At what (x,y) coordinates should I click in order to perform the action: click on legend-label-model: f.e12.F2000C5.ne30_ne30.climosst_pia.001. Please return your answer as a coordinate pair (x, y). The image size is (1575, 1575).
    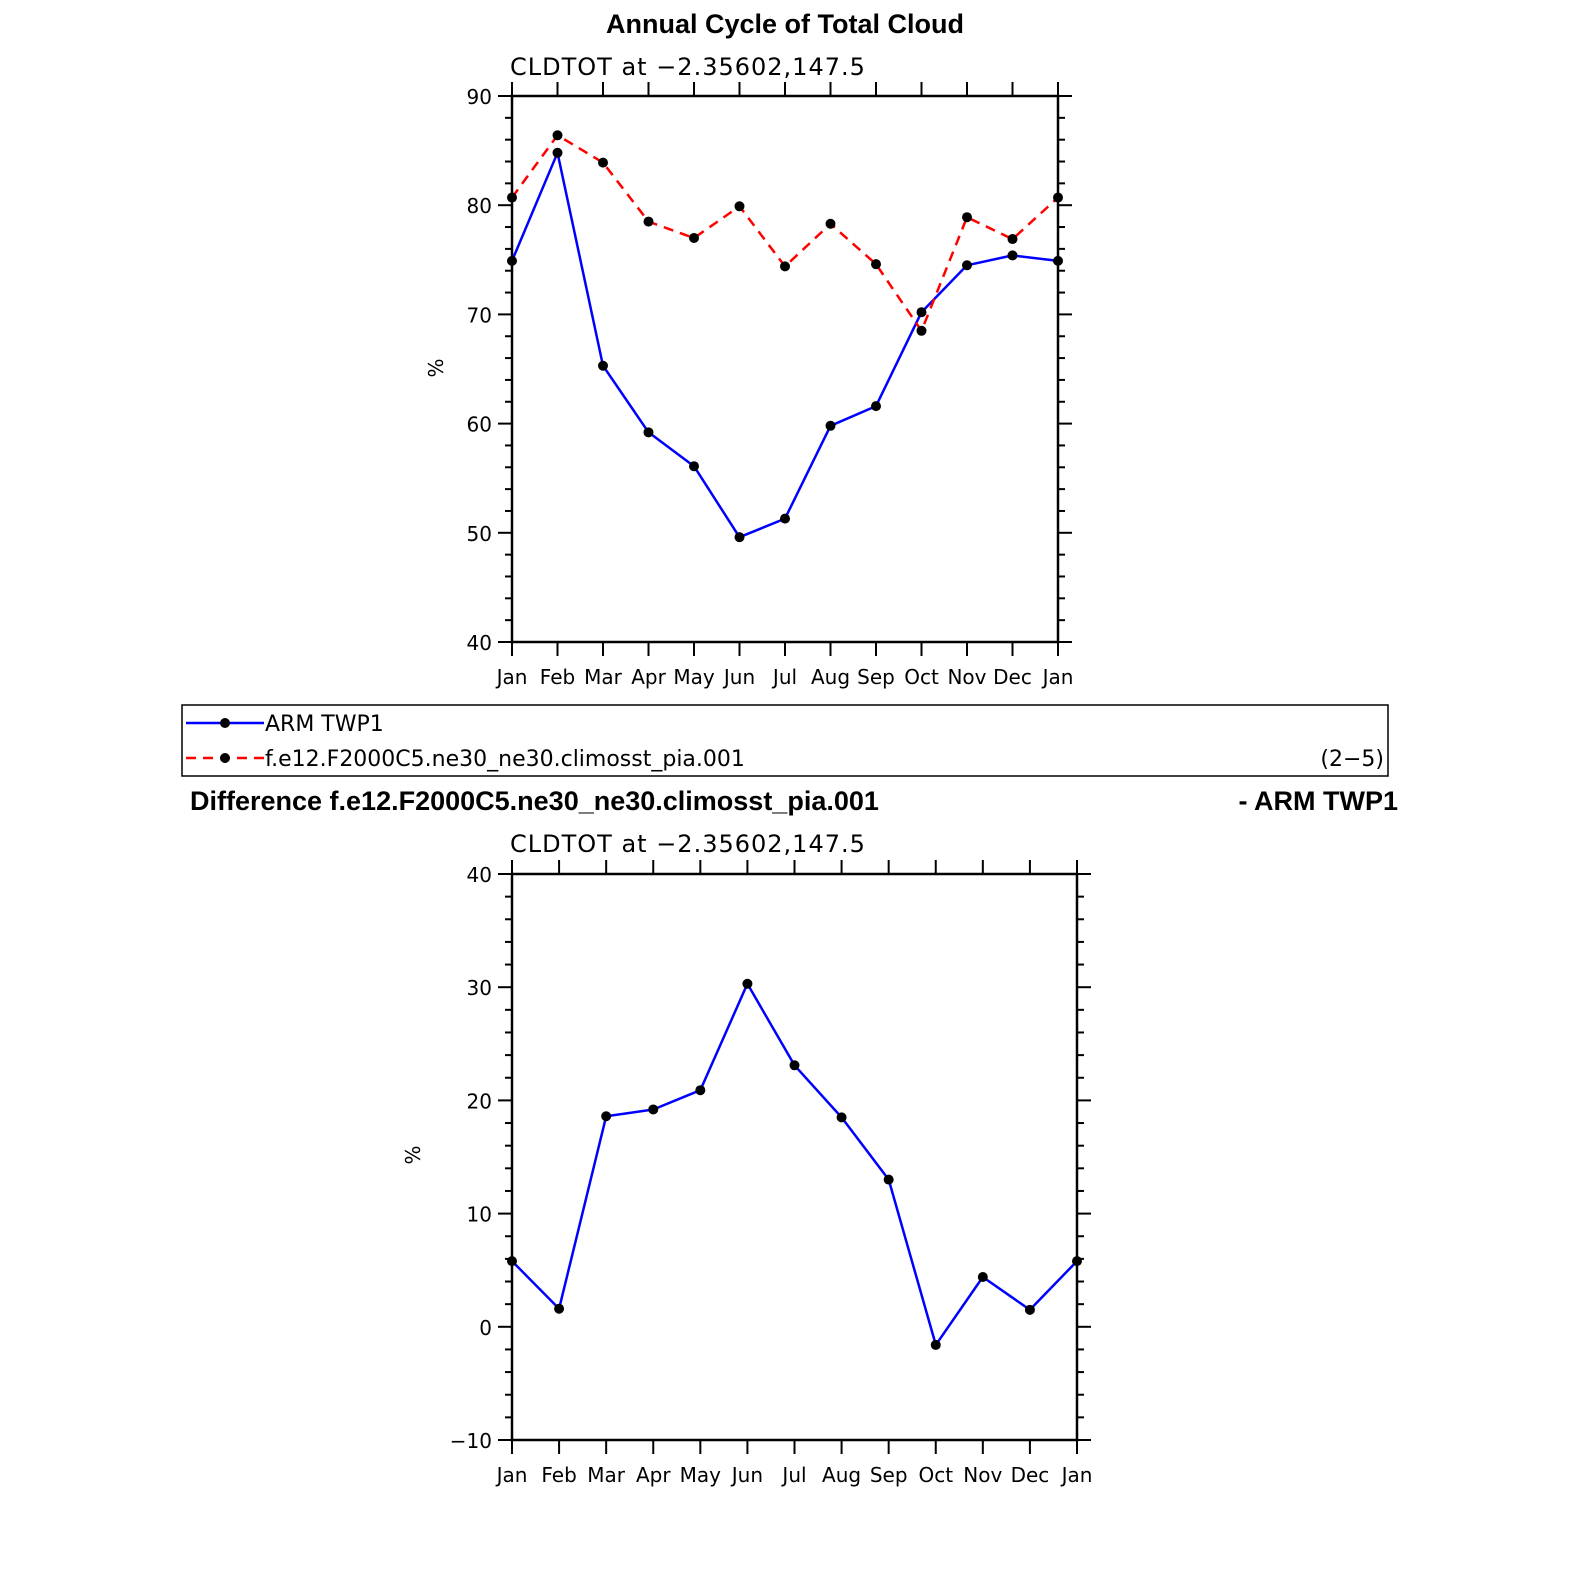
    Looking at the image, I should click on (505, 759).